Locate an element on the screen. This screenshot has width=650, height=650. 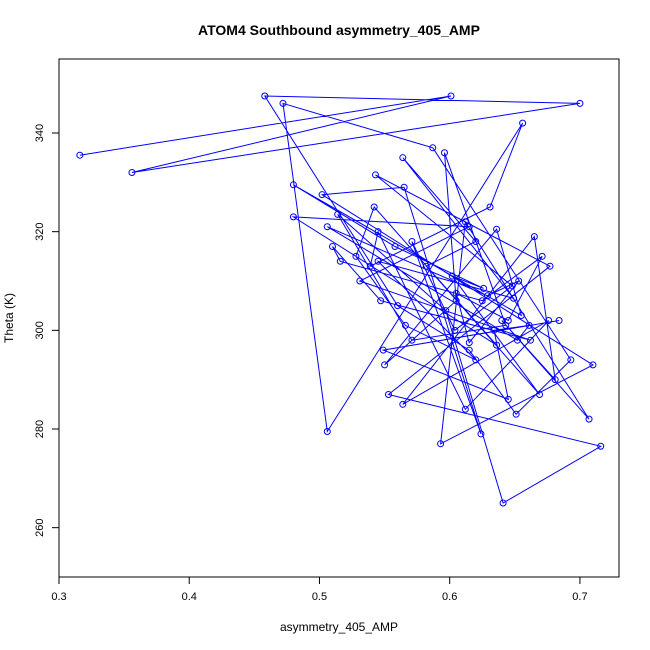
y-axis: 260 280 300 320 340 is located at coordinates (47, 330).